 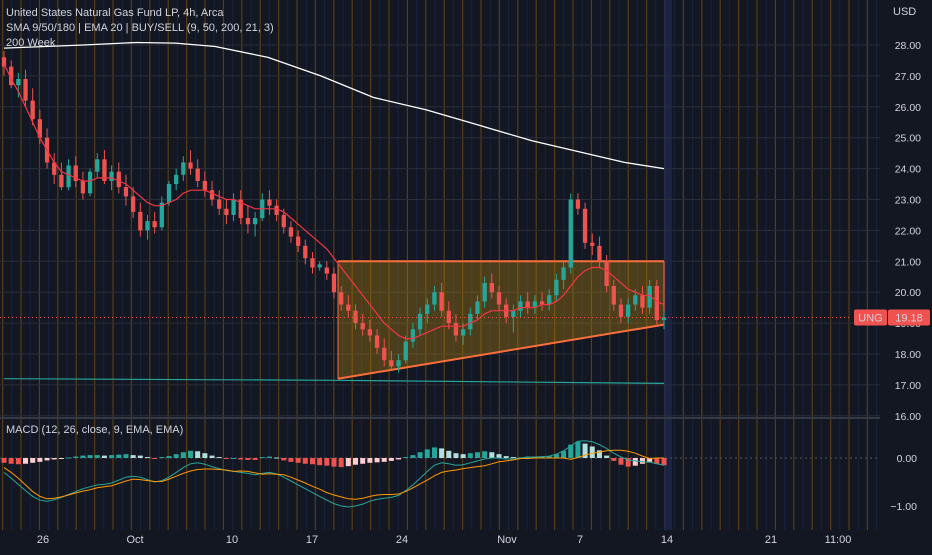 What do you see at coordinates (580, 540) in the screenshot?
I see `time-tick-label: 7` at bounding box center [580, 540].